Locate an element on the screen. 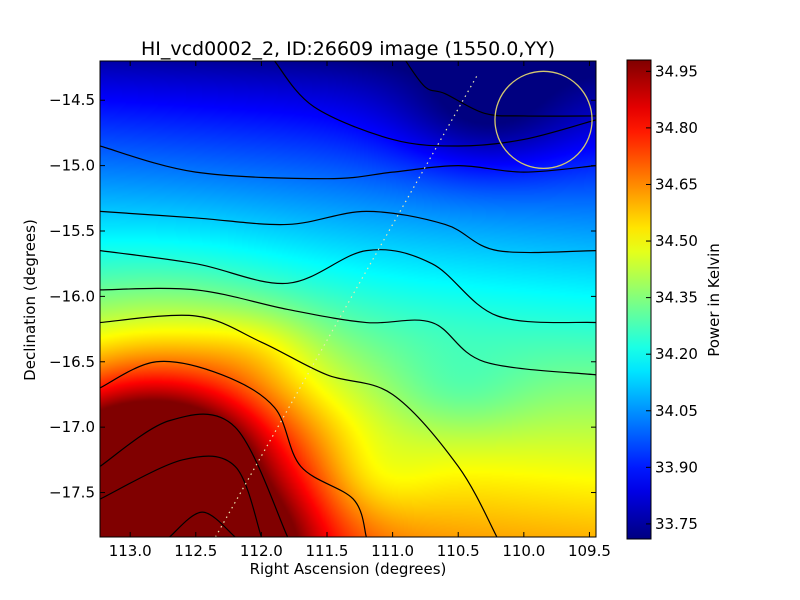 This screenshot has height=600, width=800. chart-title: HI_vcd0002_2, ID:26609 image (1550.0,YY) is located at coordinates (348, 49).